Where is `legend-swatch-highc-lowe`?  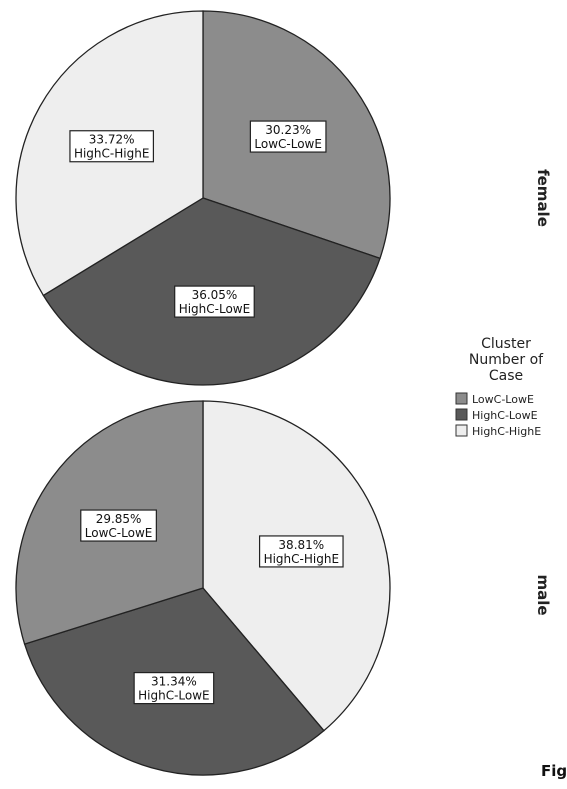 legend-swatch-highc-lowe is located at coordinates (461, 414).